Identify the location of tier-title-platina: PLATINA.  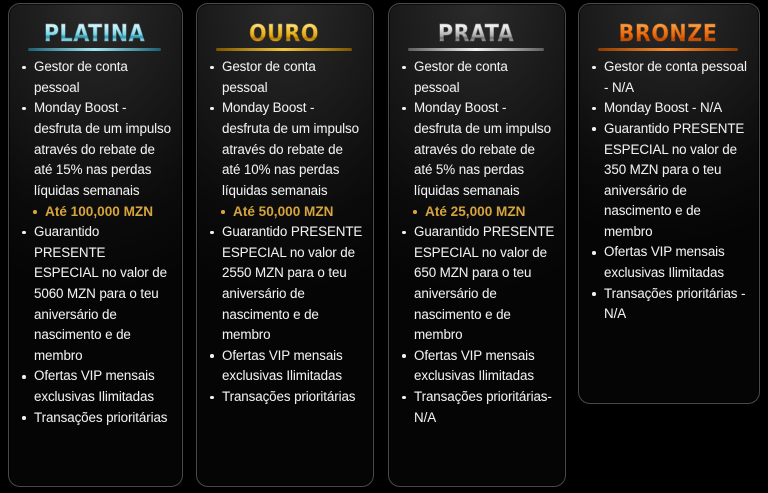
(94, 36).